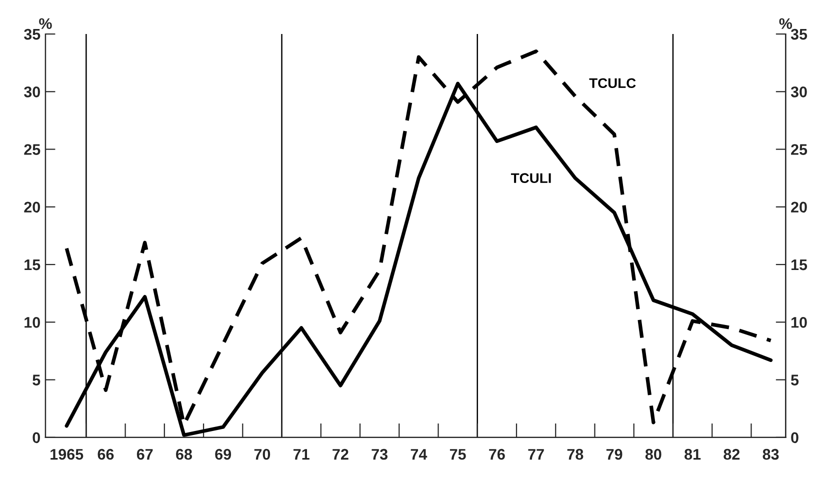 The width and height of the screenshot is (827, 486). I want to click on y-tick-label: 30, so click(32, 92).